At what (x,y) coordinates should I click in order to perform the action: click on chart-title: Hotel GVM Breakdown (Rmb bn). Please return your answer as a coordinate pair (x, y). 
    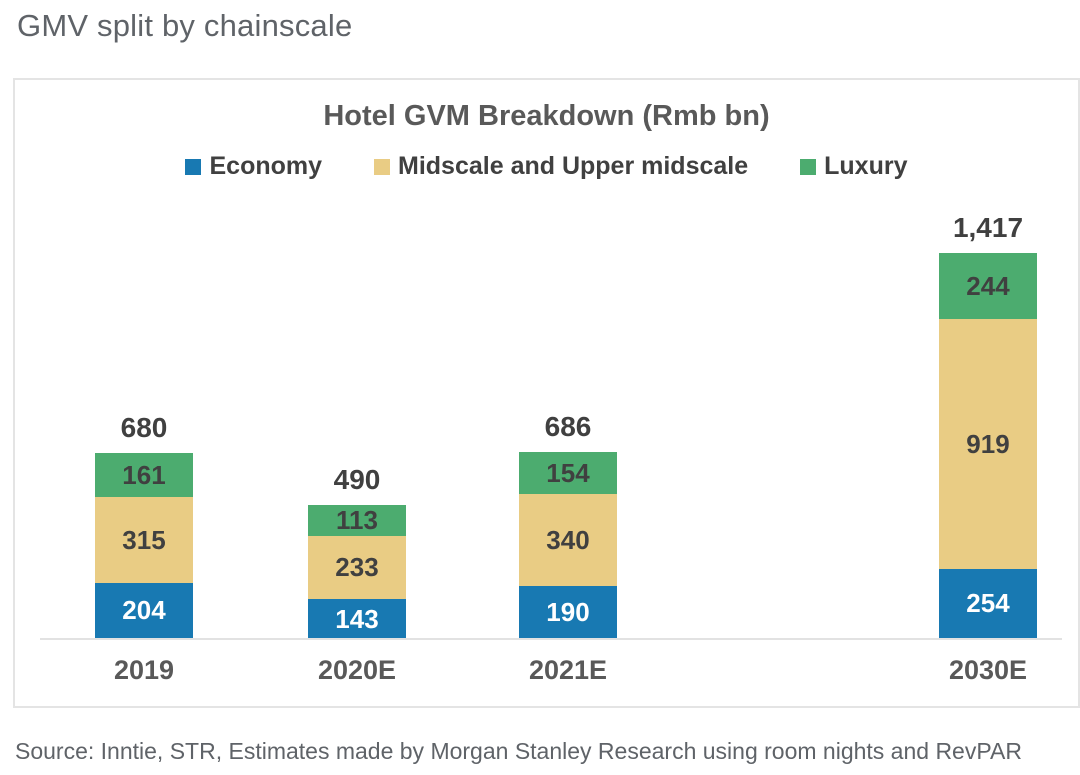
    Looking at the image, I should click on (546, 116).